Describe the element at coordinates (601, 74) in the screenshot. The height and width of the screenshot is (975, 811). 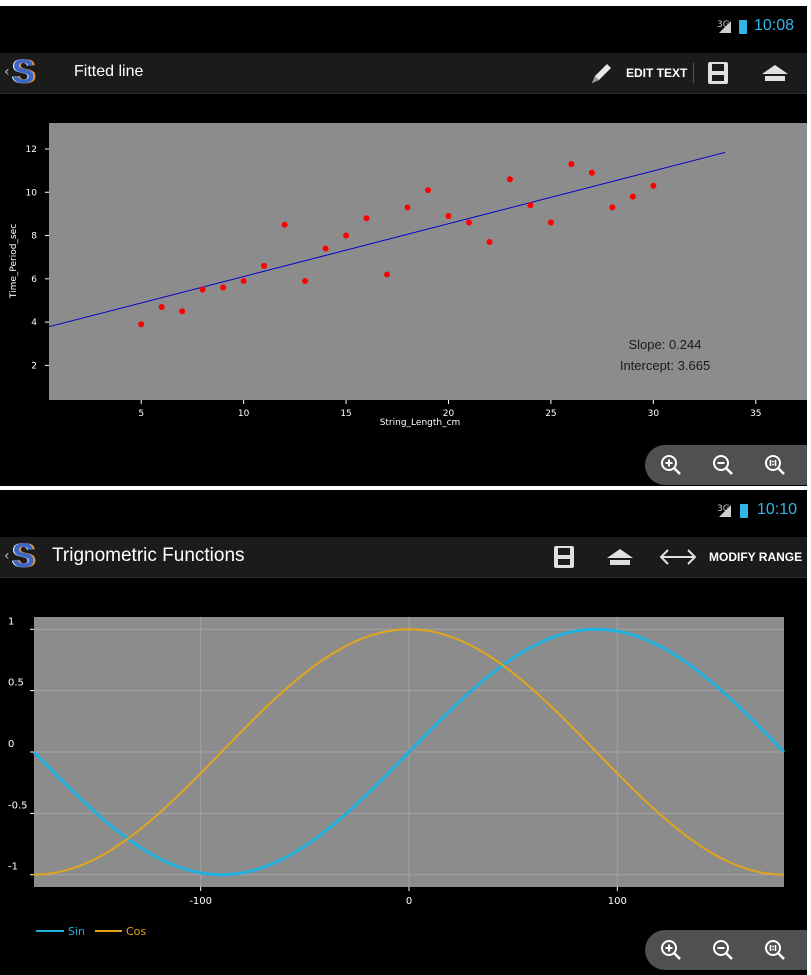
I see `pencil-icon` at that location.